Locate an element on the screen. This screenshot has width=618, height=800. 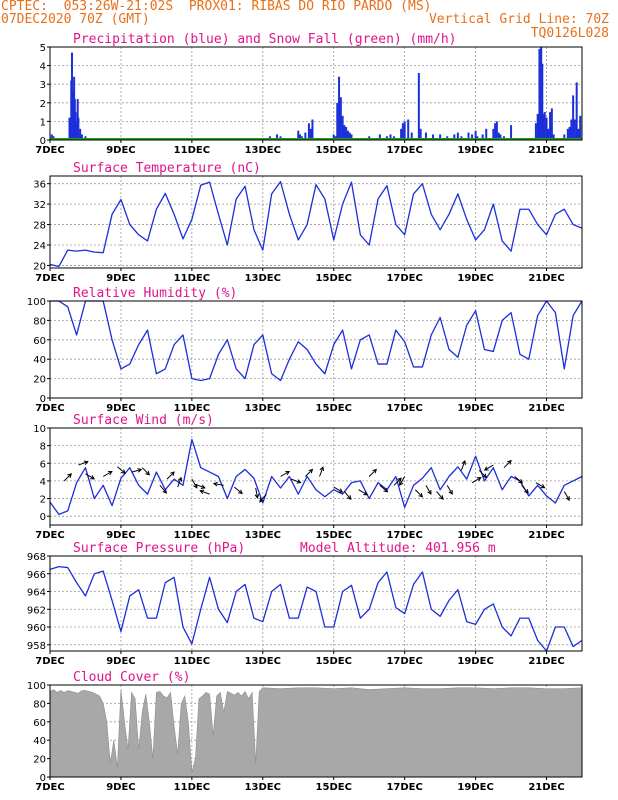
press-xtick-label: 17DEC is located at coordinates (404, 661).